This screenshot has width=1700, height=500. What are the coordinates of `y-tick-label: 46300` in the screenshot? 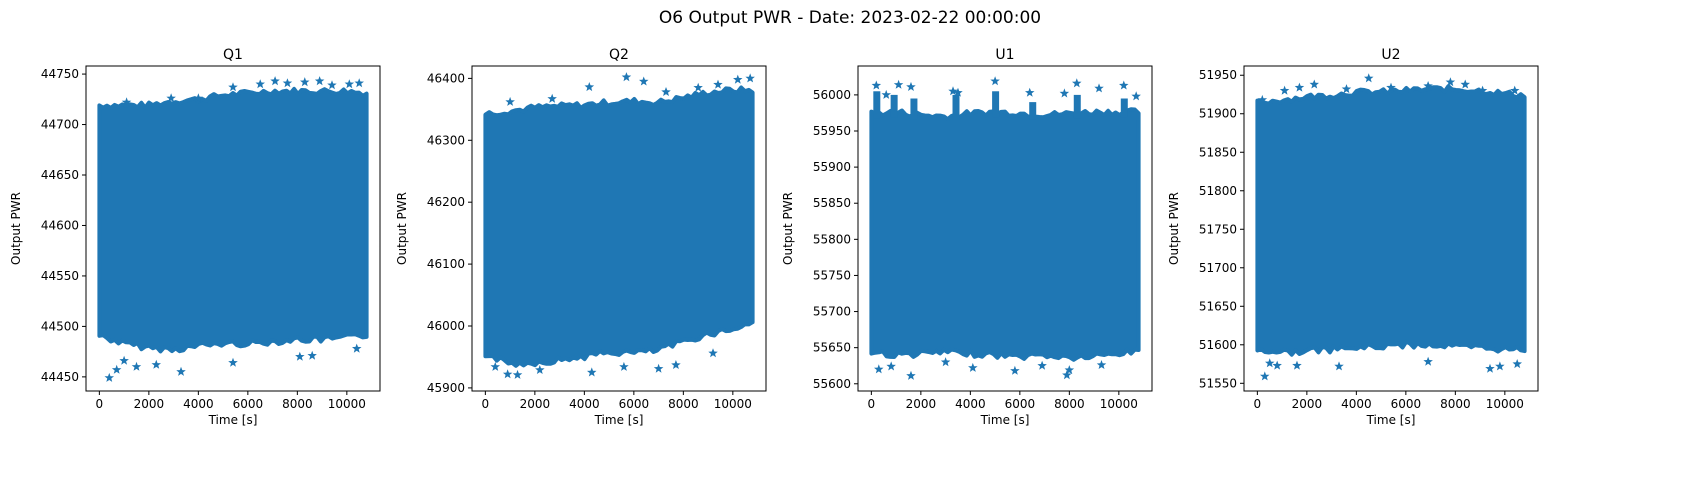 It's located at (446, 140).